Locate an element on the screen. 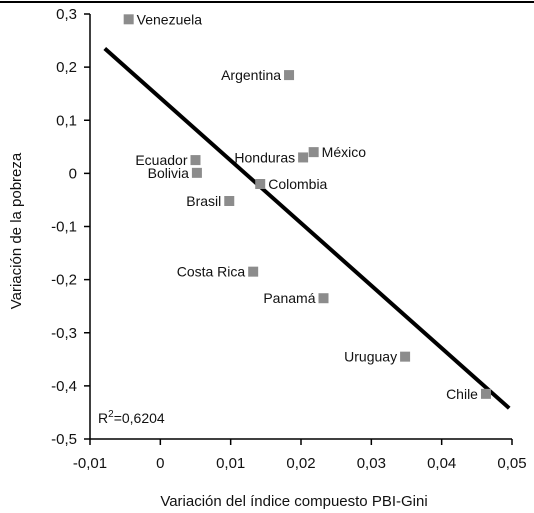 Image resolution: width=534 pixels, height=513 pixels. point-label-honduras: Honduras is located at coordinates (264, 157).